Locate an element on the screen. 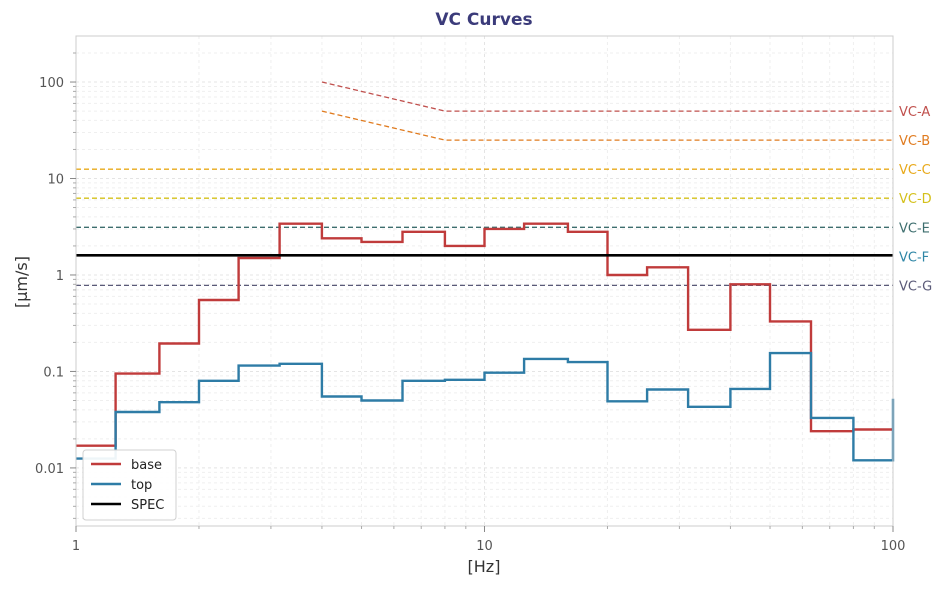 This screenshot has height=591, width=948. y-axis-label: [µm/s] is located at coordinates (21, 282).